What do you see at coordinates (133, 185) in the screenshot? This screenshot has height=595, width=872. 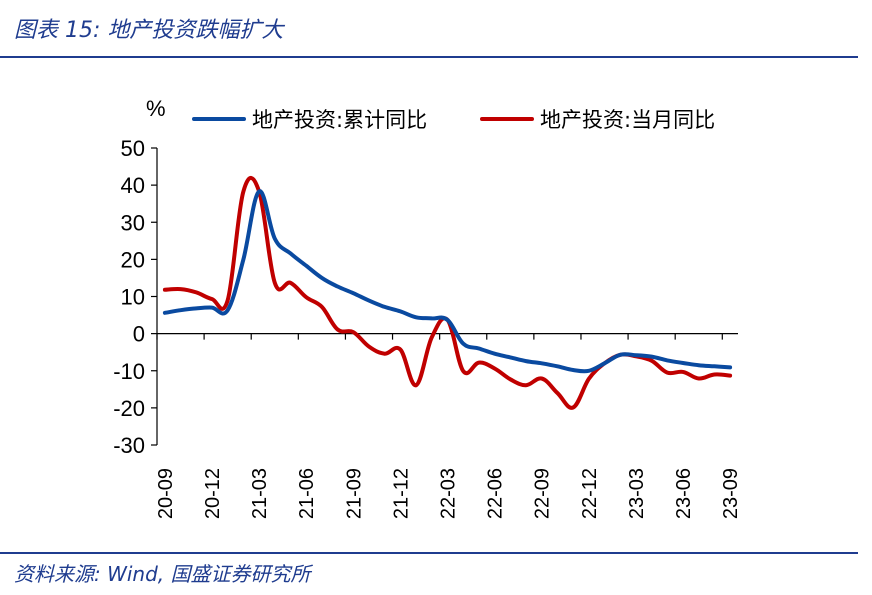 I see `y-tick-label: 40` at bounding box center [133, 185].